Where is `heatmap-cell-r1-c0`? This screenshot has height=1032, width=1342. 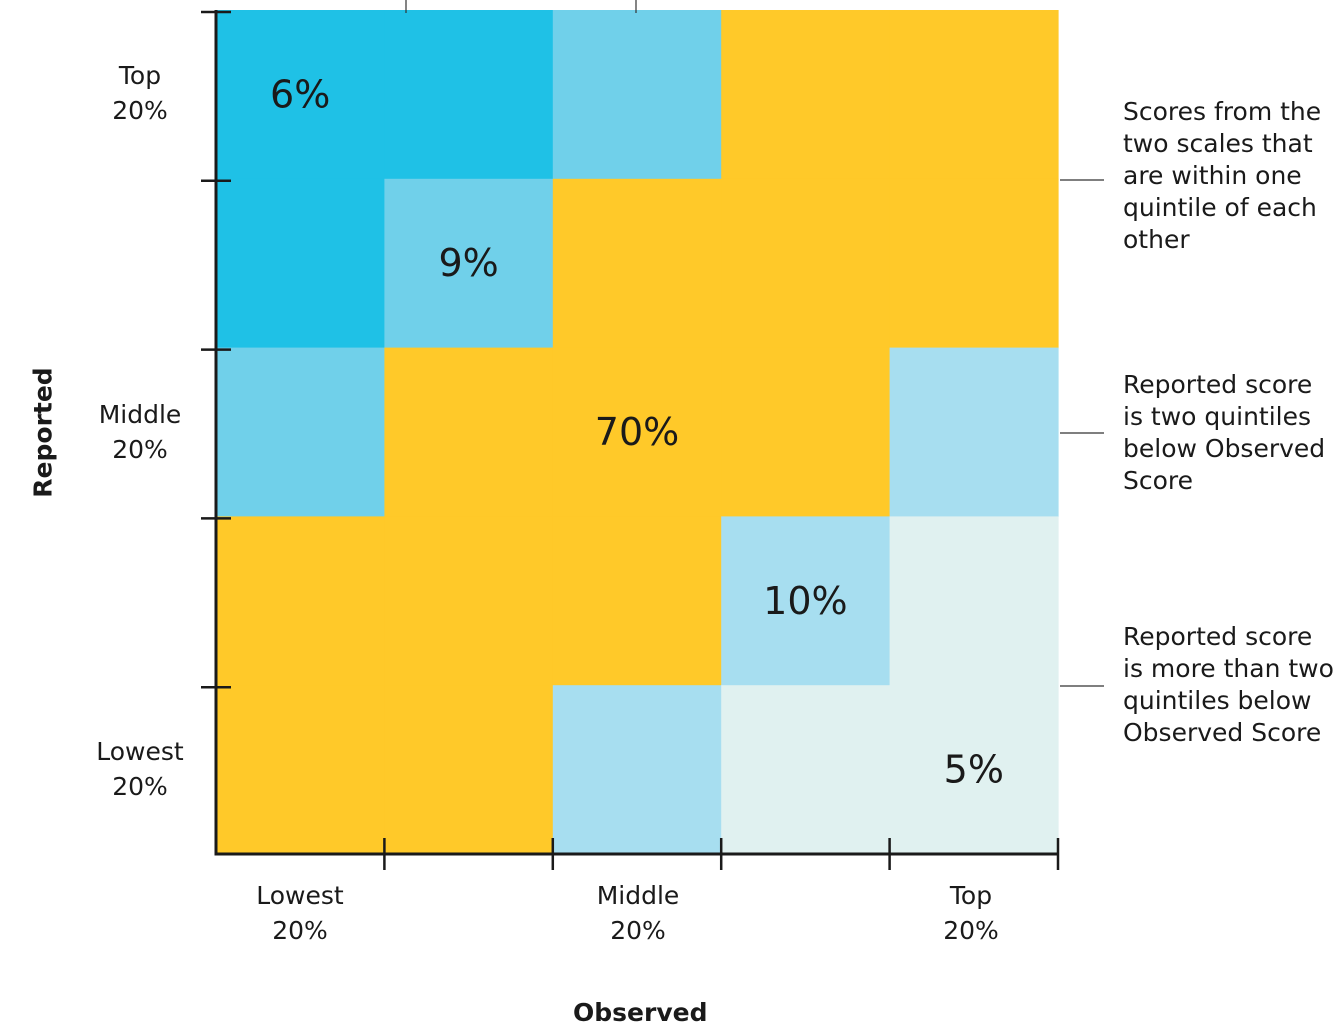 heatmap-cell-r1-c0 is located at coordinates (300, 263).